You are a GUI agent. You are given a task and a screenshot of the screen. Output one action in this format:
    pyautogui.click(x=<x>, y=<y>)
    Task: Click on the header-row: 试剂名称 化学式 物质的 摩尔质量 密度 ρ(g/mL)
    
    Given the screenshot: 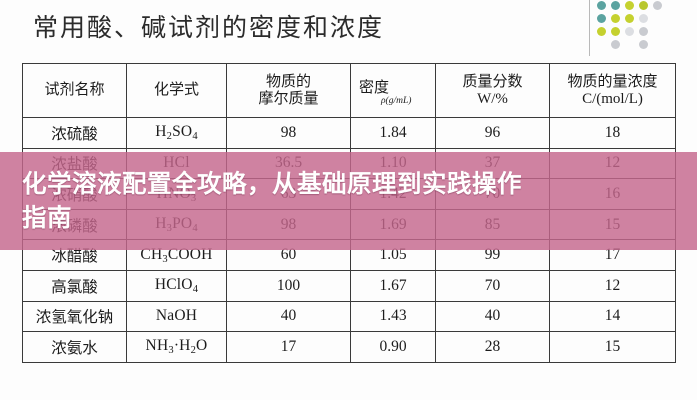 What is the action you would take?
    pyautogui.click(x=349, y=90)
    